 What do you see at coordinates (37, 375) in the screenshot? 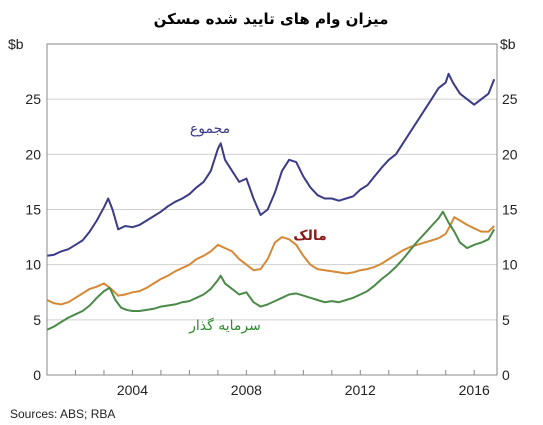
I see `y-tick-left-0: 0` at bounding box center [37, 375].